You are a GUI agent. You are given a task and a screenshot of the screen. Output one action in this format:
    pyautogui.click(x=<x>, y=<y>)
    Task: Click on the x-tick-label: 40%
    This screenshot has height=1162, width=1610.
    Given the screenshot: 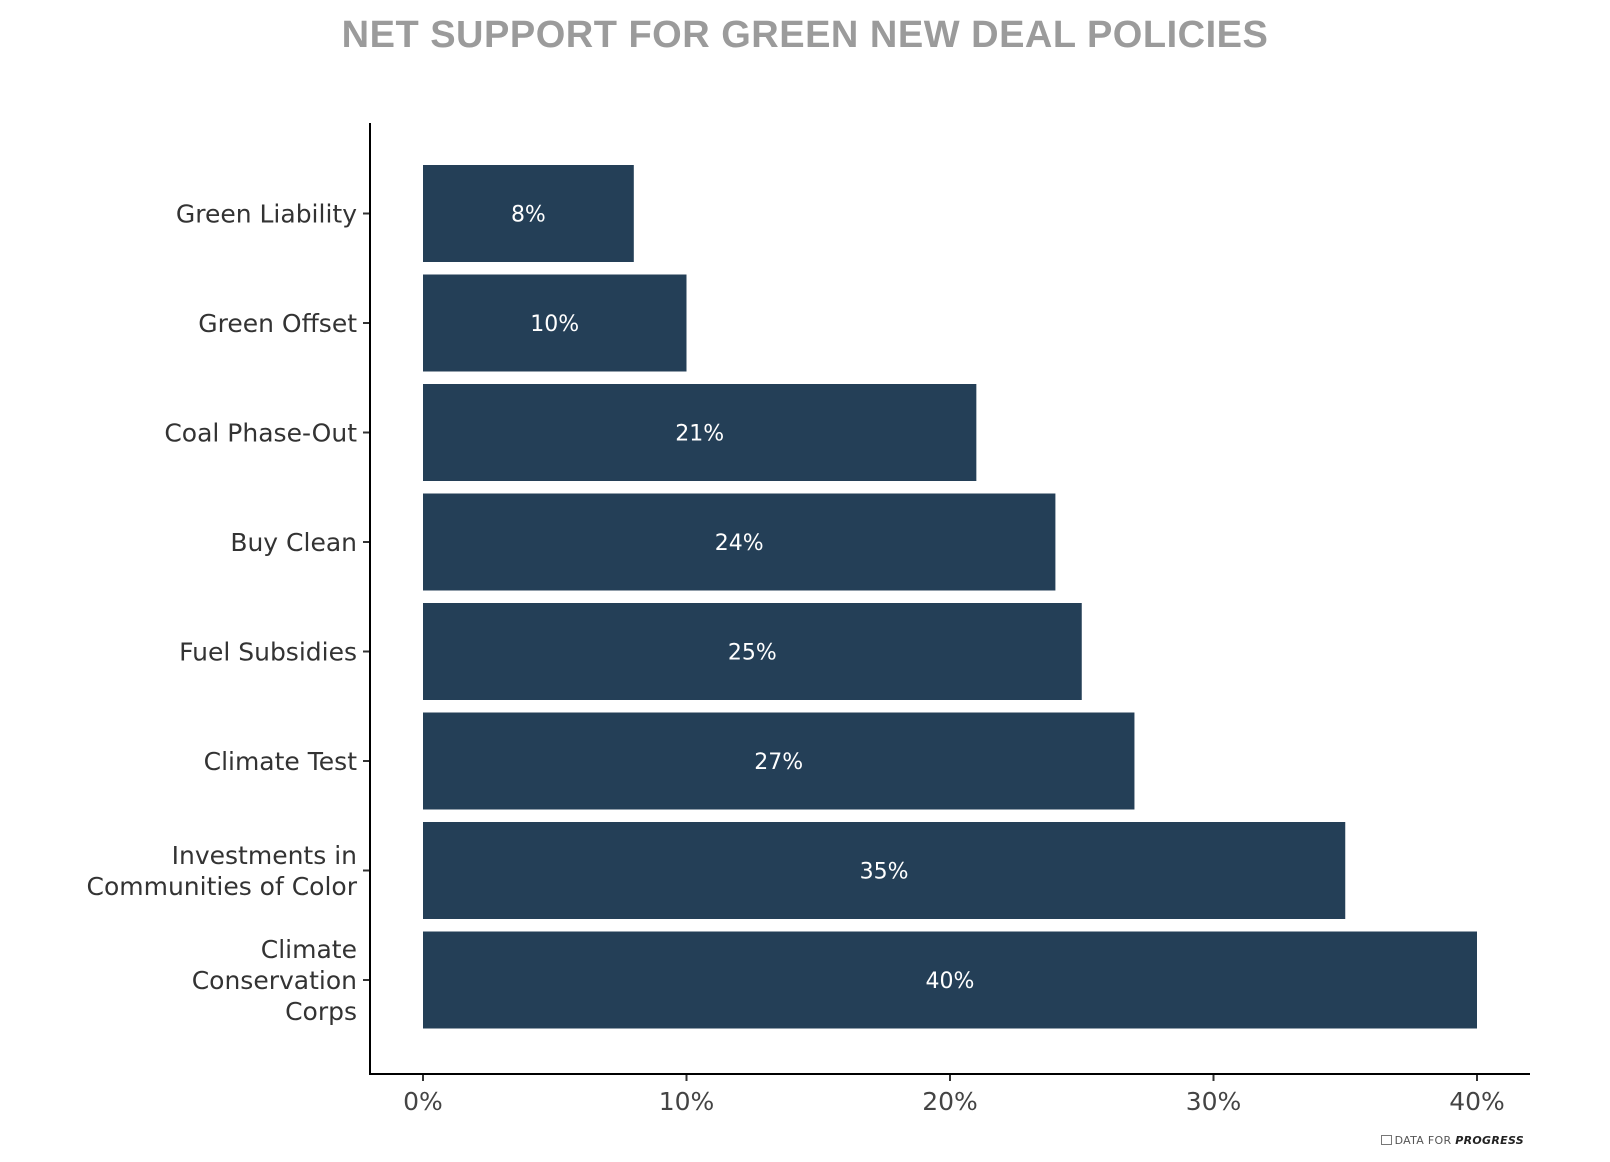 What is the action you would take?
    pyautogui.click(x=1477, y=1101)
    